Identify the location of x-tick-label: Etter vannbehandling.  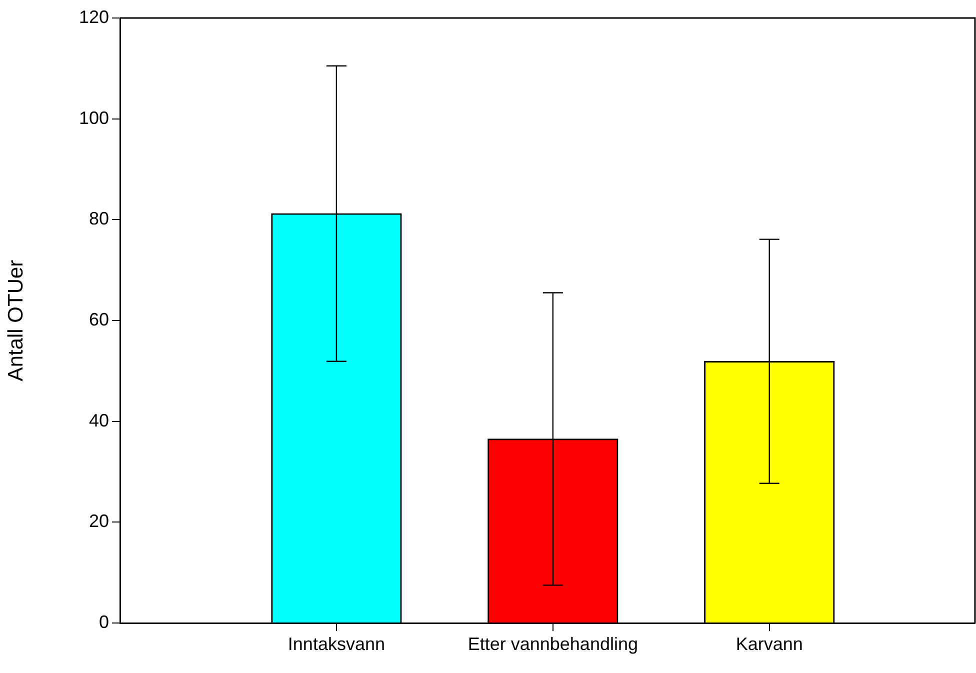
(553, 644).